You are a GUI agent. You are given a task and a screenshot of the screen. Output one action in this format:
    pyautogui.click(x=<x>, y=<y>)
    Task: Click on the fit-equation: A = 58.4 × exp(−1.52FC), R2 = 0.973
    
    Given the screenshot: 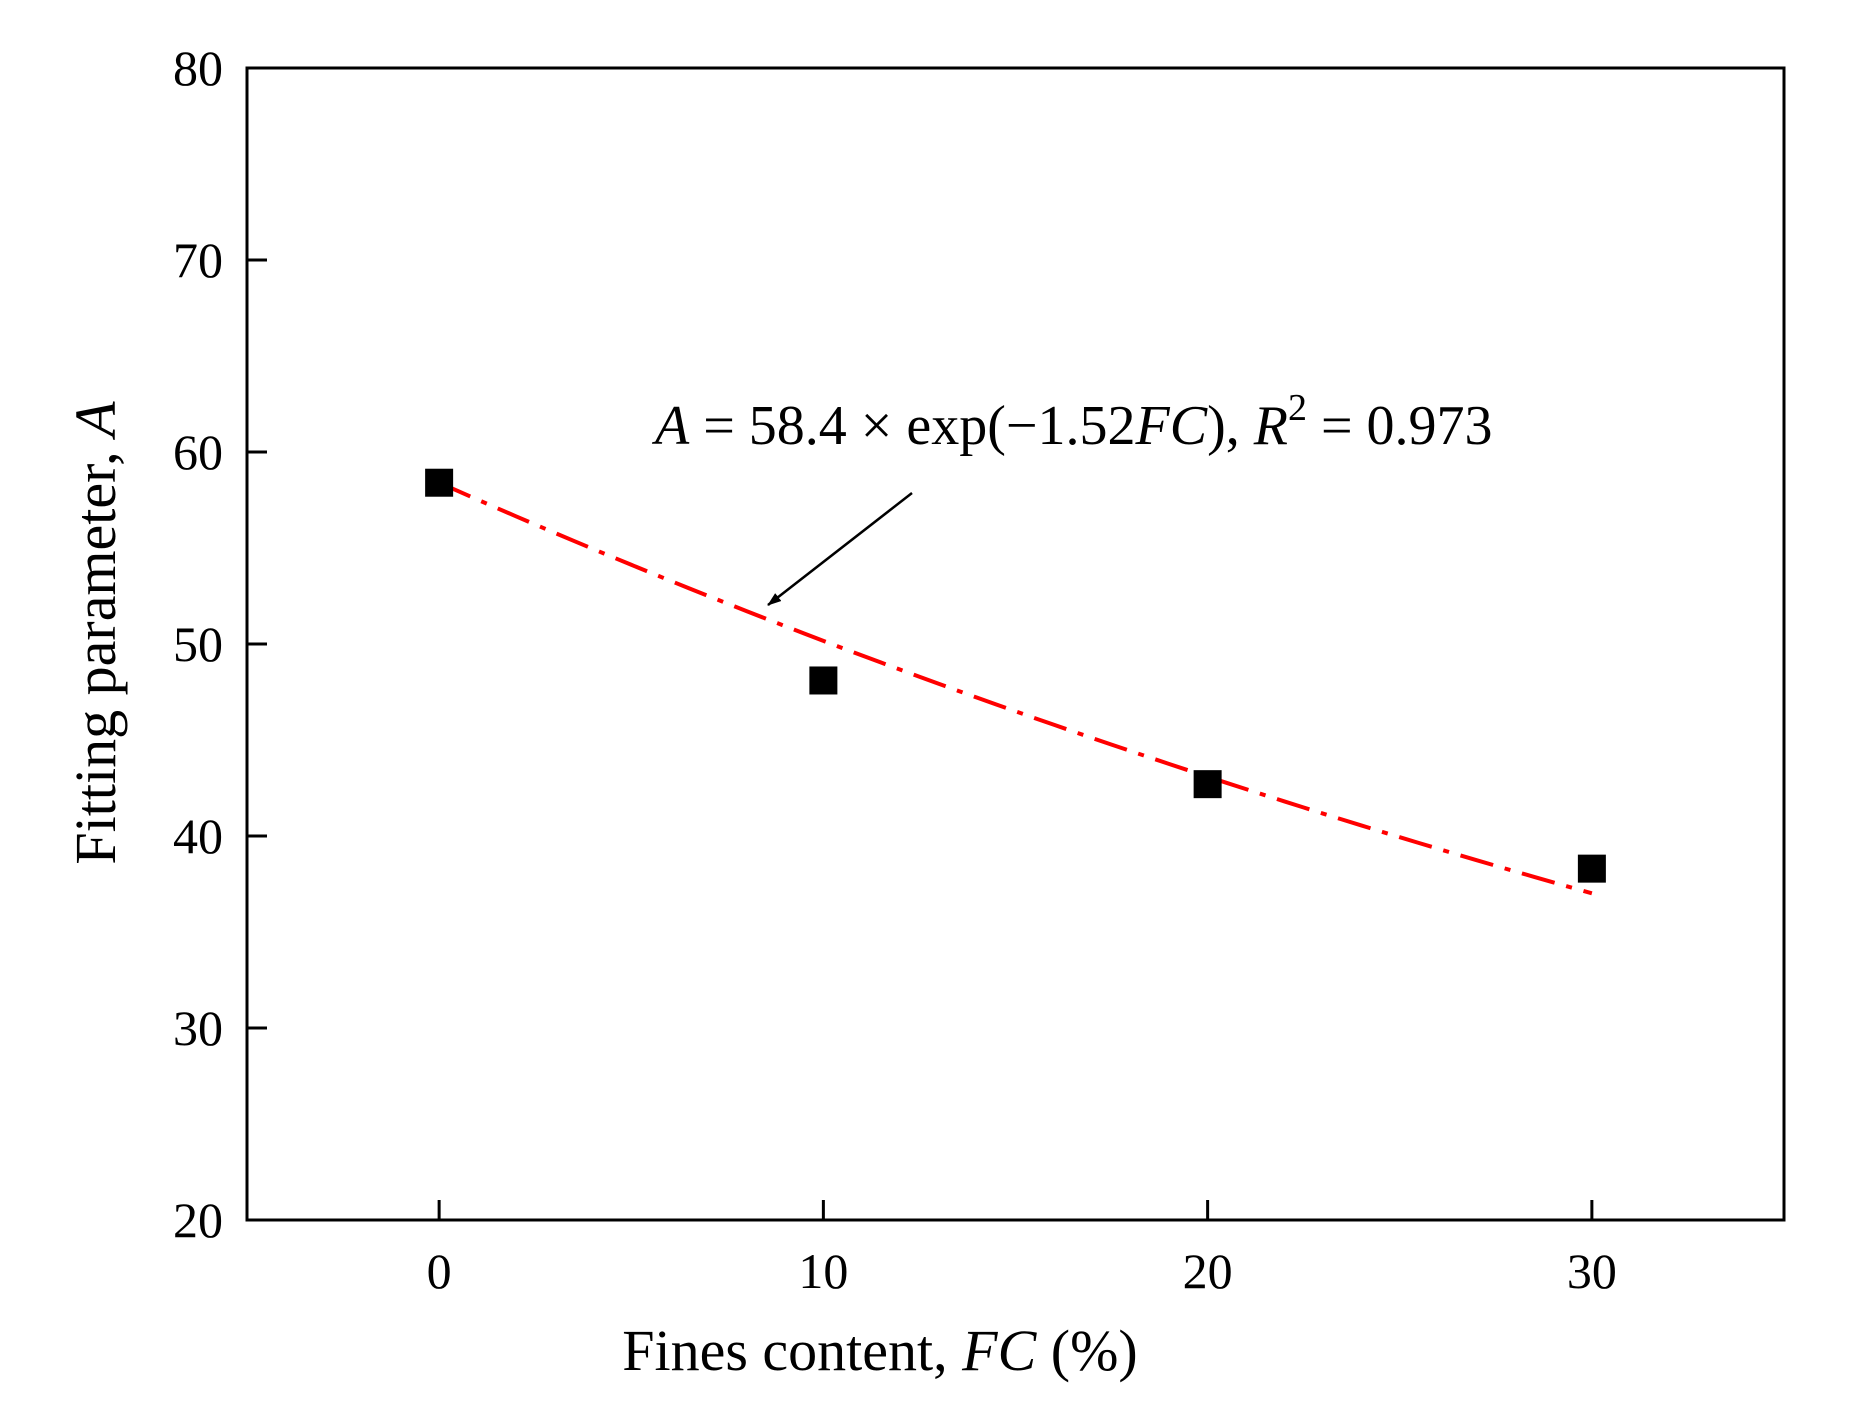 What is the action you would take?
    pyautogui.click(x=1072, y=422)
    